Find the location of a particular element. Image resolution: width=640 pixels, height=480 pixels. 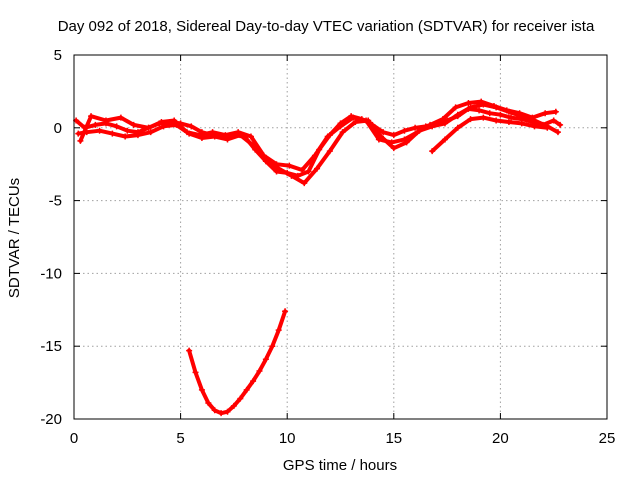

x-tick-label: 25 is located at coordinates (607, 438).